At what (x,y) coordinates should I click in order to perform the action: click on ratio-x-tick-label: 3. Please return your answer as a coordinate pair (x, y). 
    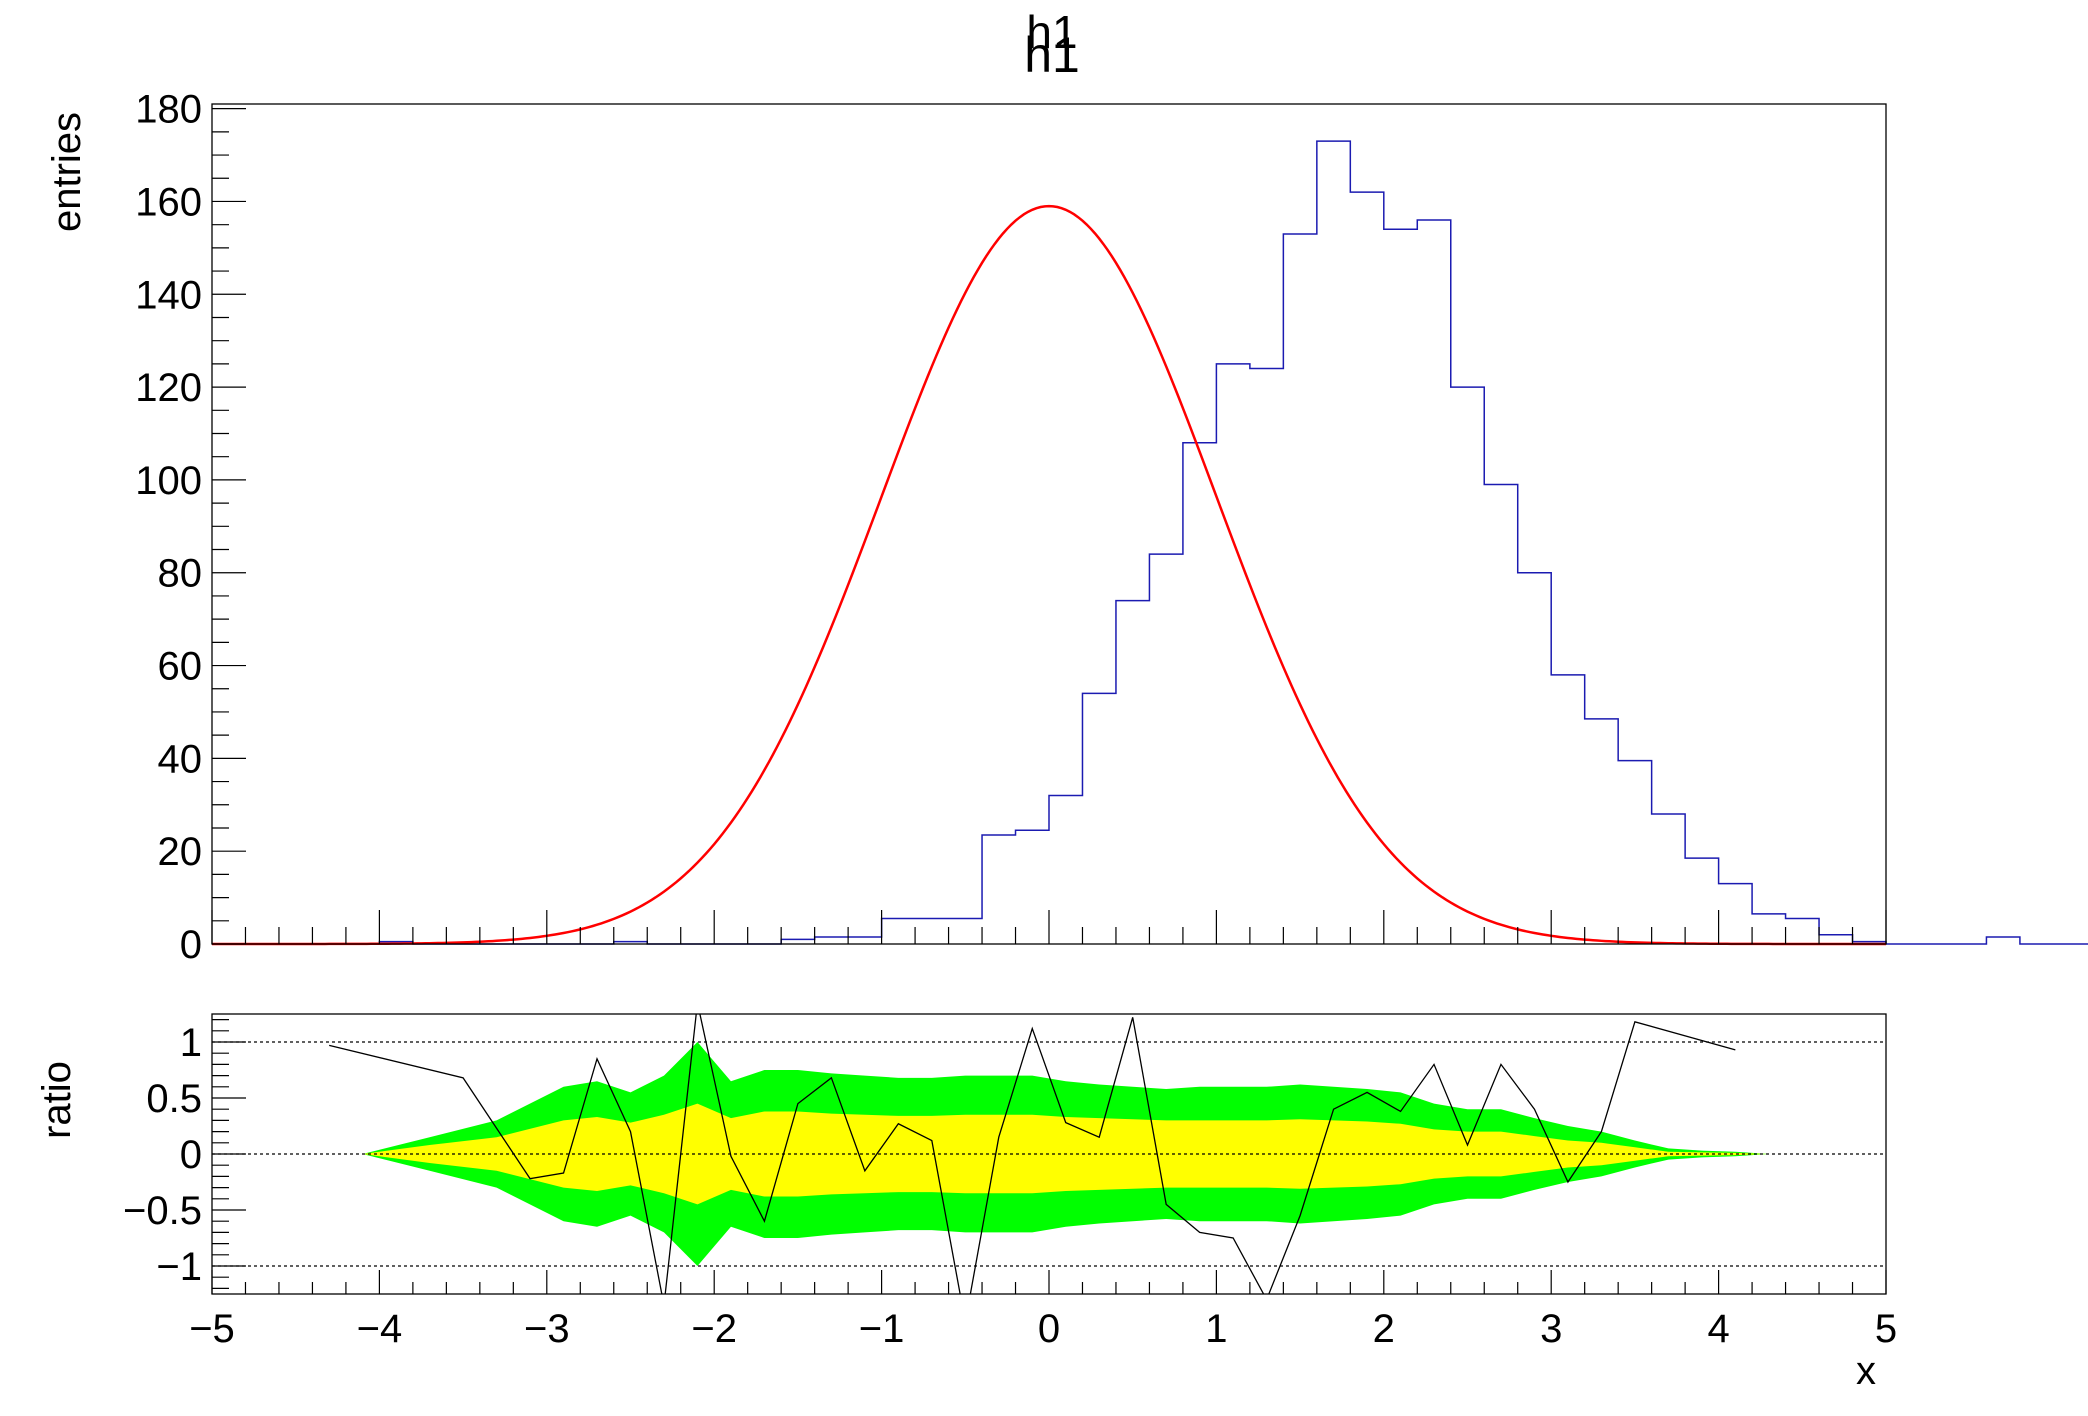
    Looking at the image, I should click on (1551, 1329).